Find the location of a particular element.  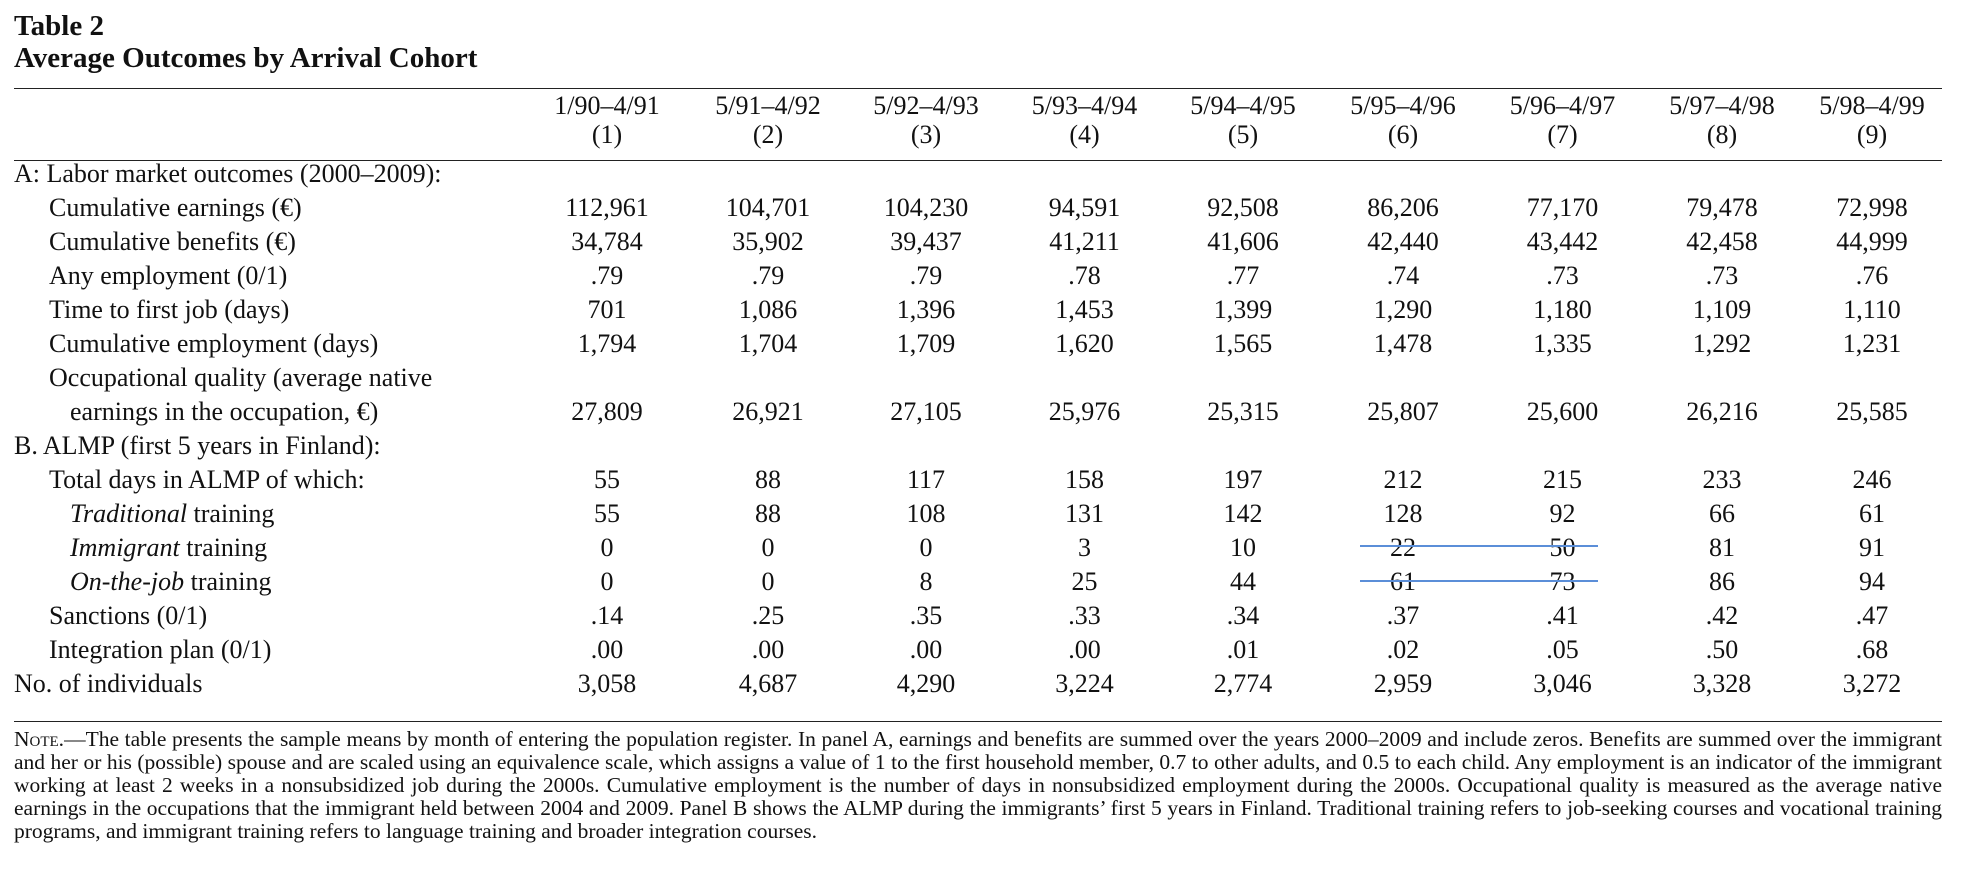

cell: .42 is located at coordinates (1722, 615).